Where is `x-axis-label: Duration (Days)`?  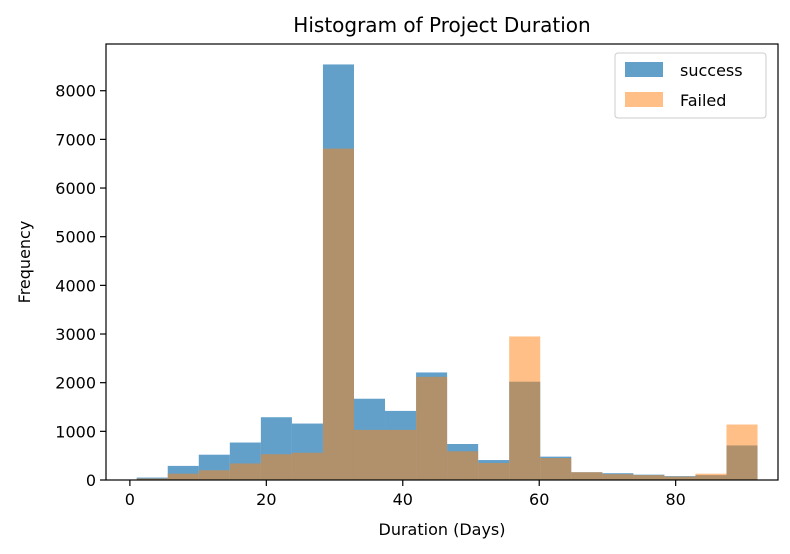
x-axis-label: Duration (Days) is located at coordinates (442, 529).